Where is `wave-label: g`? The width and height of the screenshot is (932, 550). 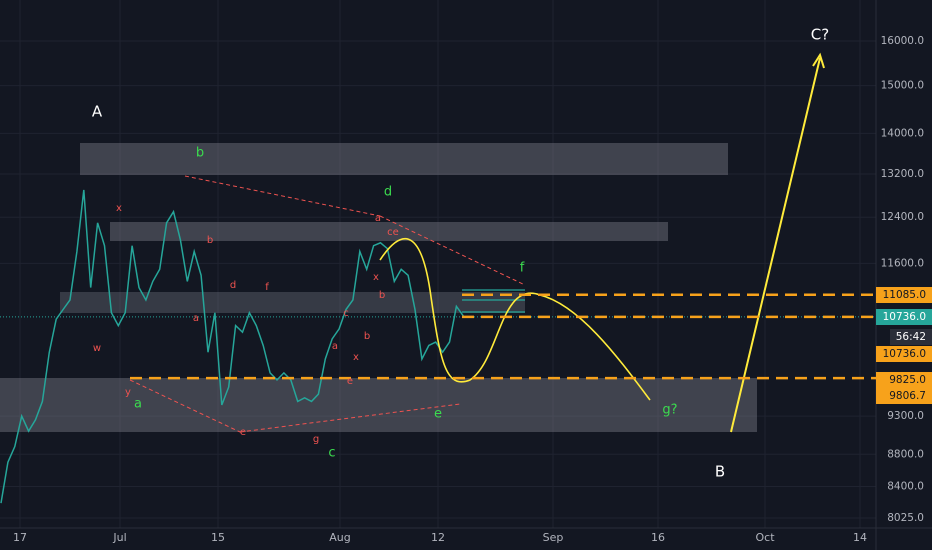
wave-label: g is located at coordinates (316, 439).